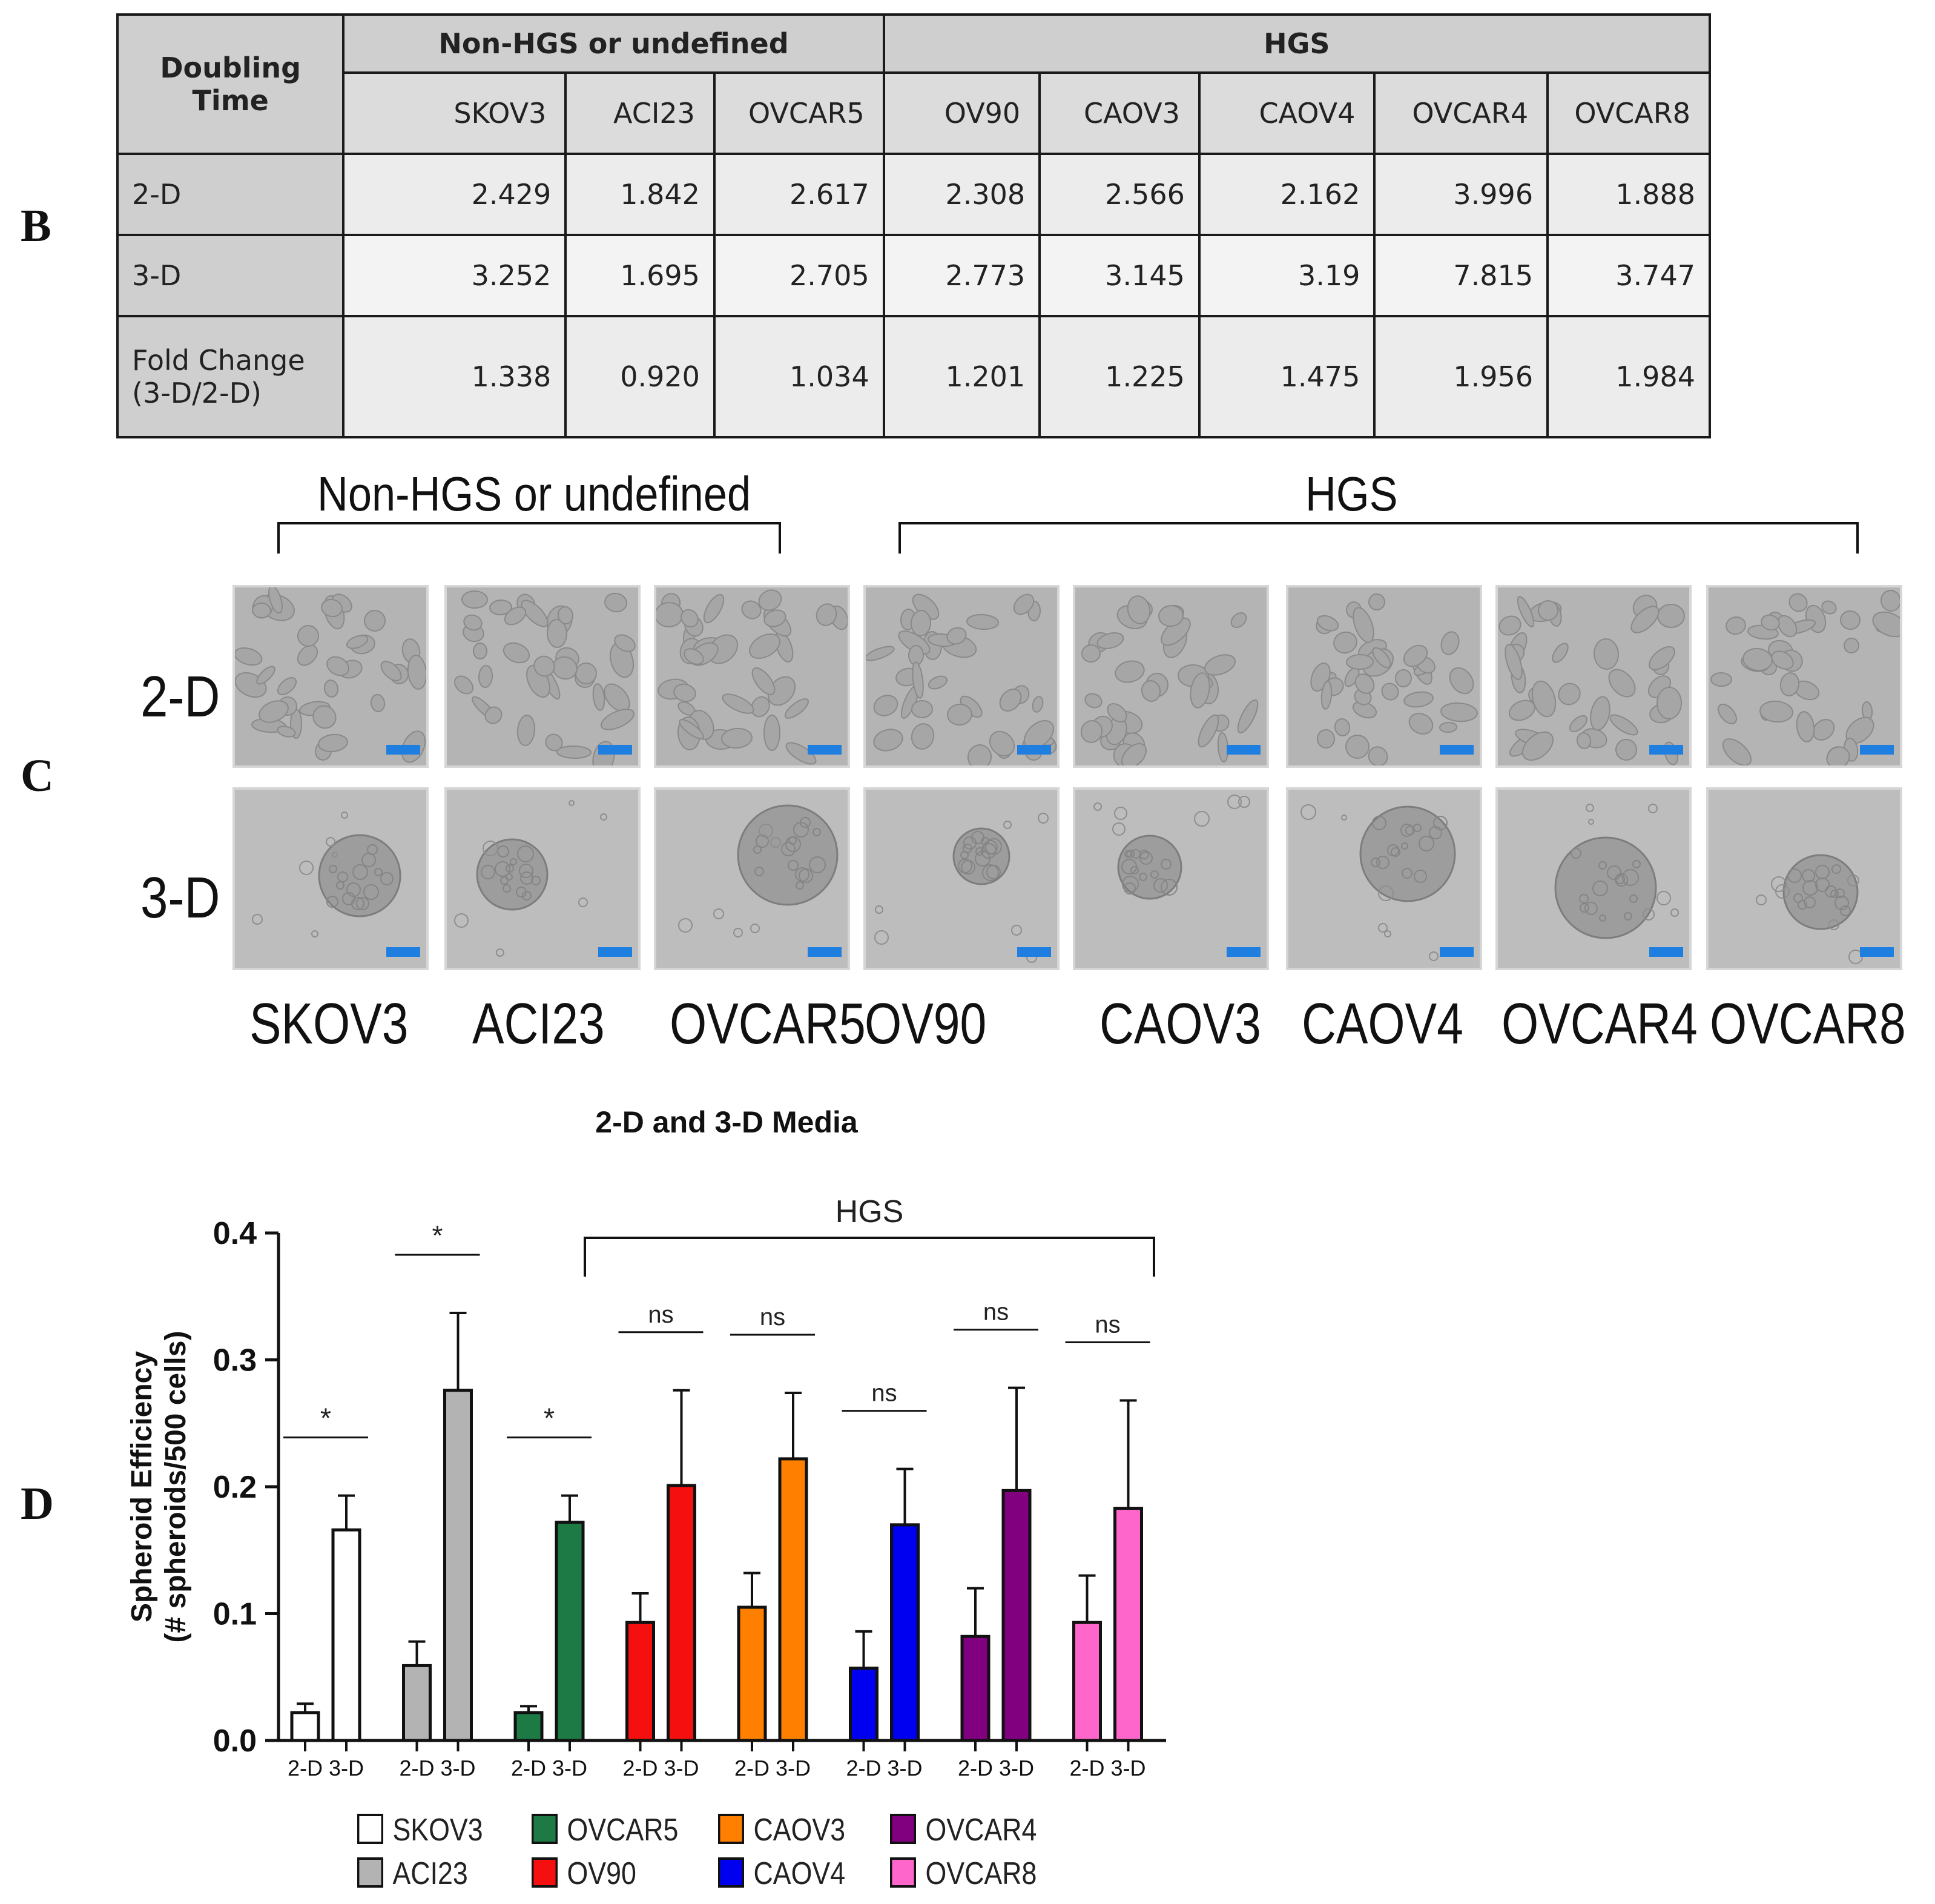  Describe the element at coordinates (996, 1312) in the screenshot. I see `significance-label-ovcar4: ns` at that location.